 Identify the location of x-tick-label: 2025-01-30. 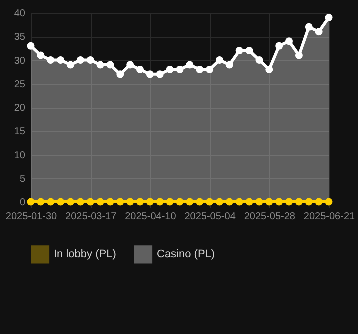
(32, 217).